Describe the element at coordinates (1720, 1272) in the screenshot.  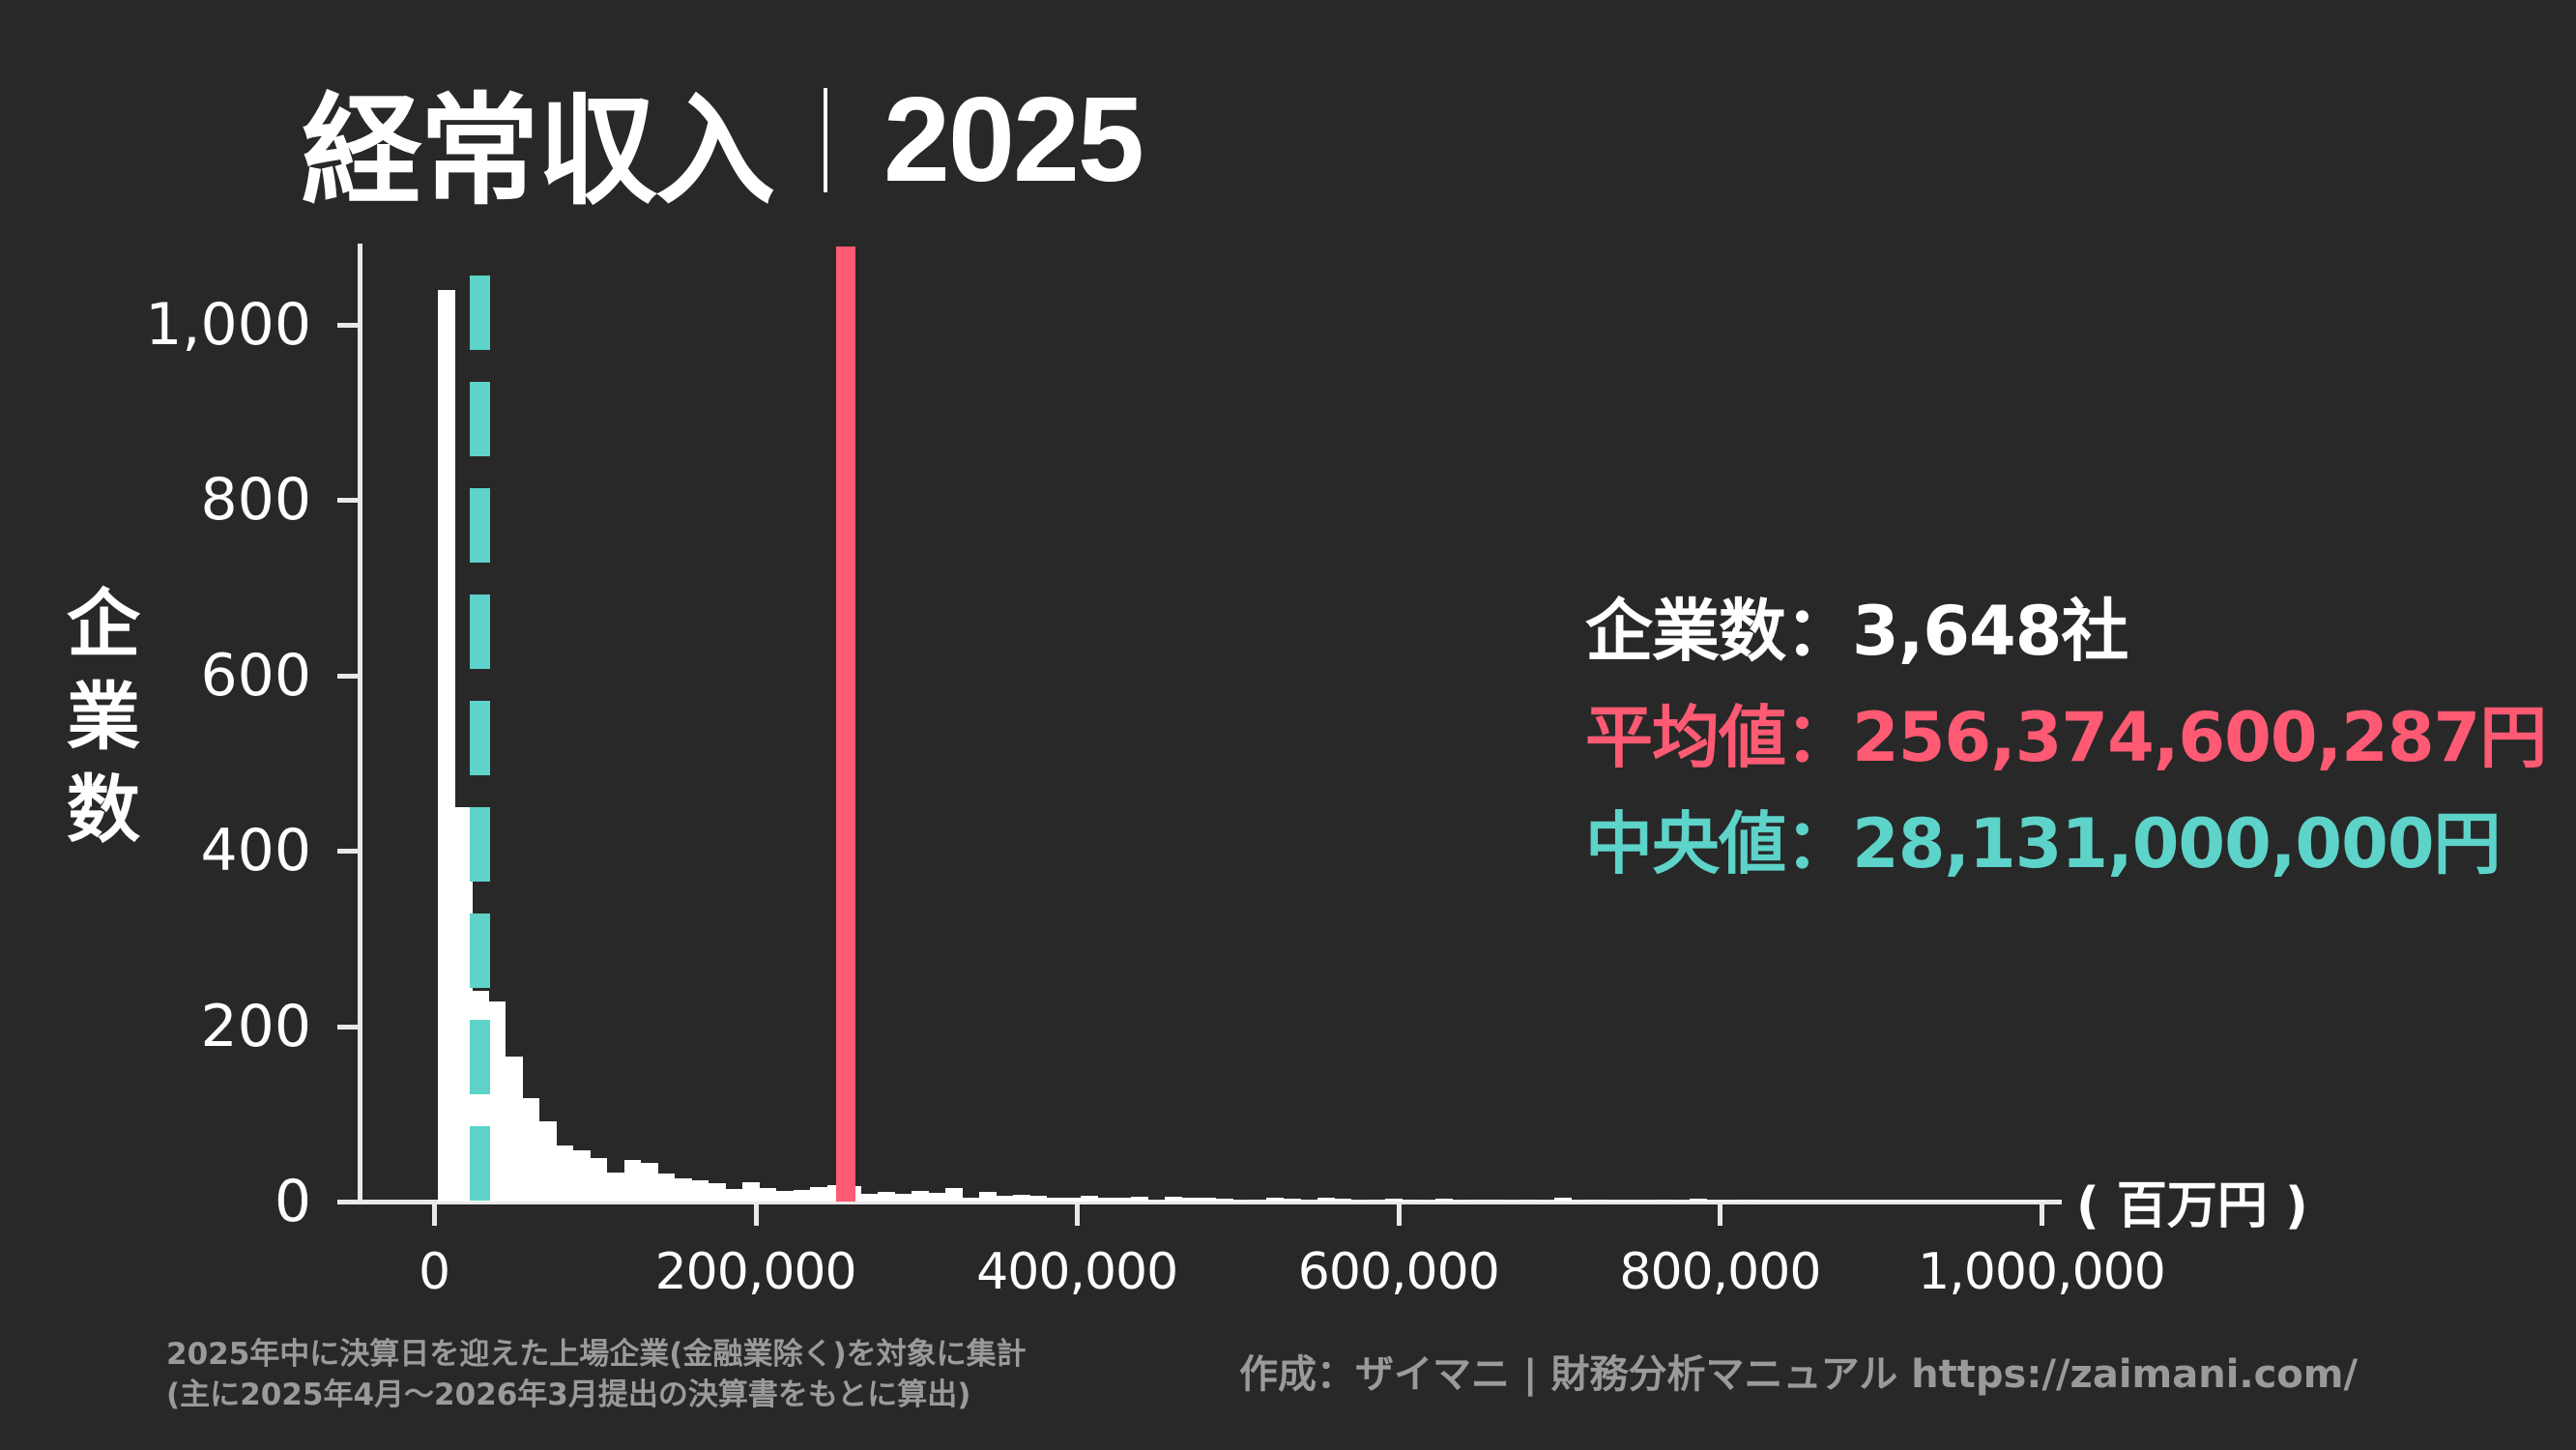
I see `x-tick-label: 800,000` at that location.